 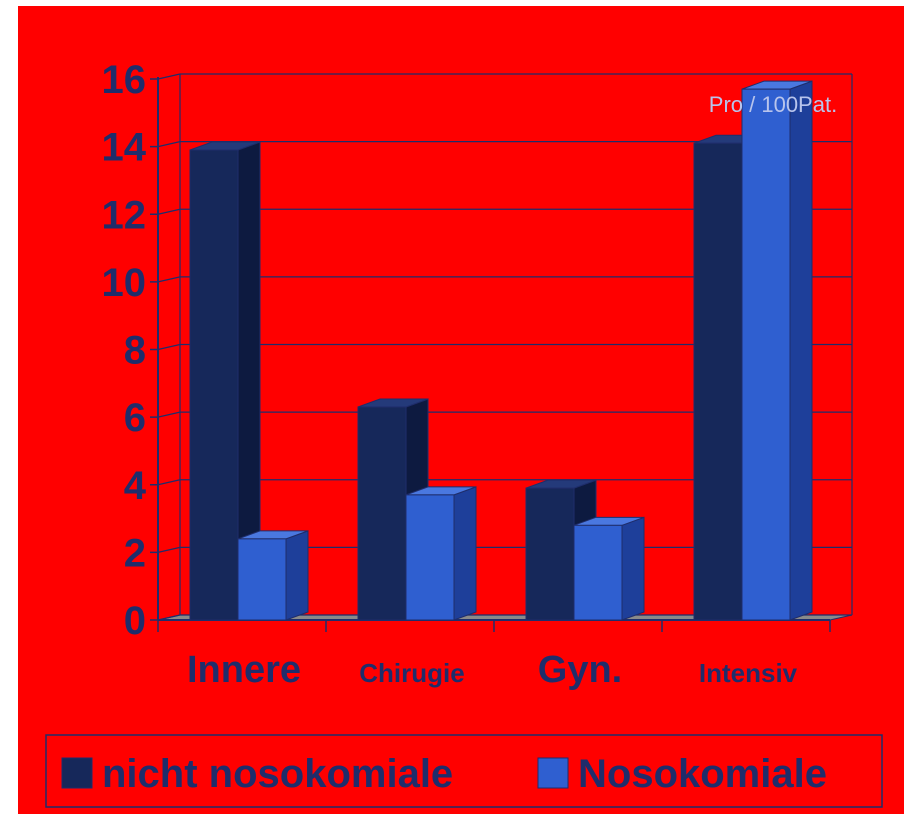 What do you see at coordinates (135, 486) in the screenshot?
I see `y-tick-label: 4` at bounding box center [135, 486].